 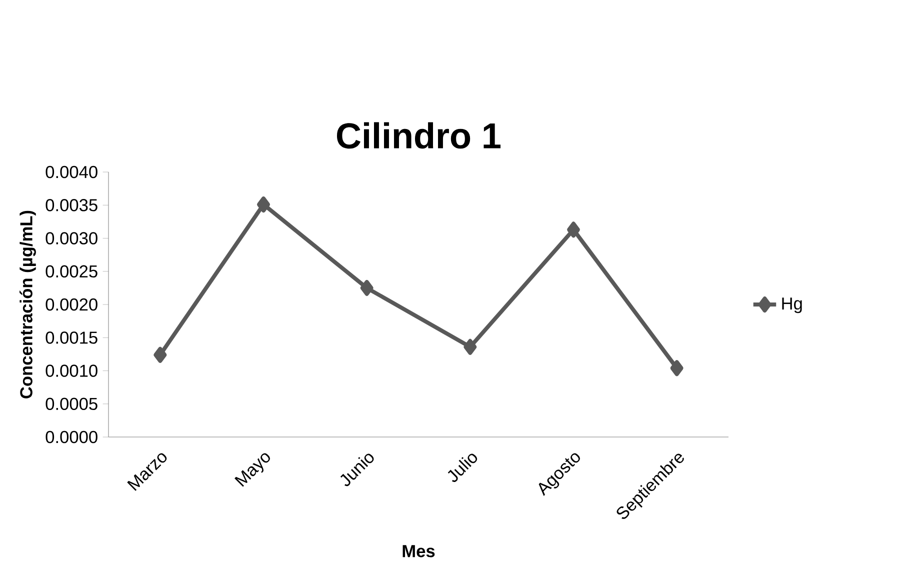 What do you see at coordinates (72, 338) in the screenshot?
I see `y-tick-label: 0.0015` at bounding box center [72, 338].